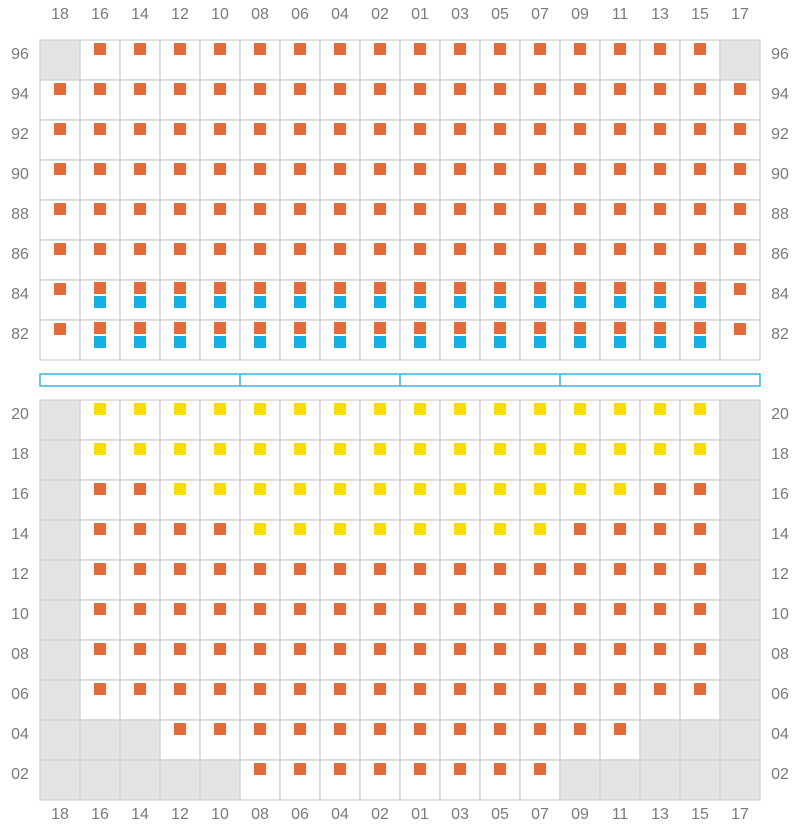 Image resolution: width=800 pixels, height=840 pixels. I want to click on column-label: 03, so click(460, 14).